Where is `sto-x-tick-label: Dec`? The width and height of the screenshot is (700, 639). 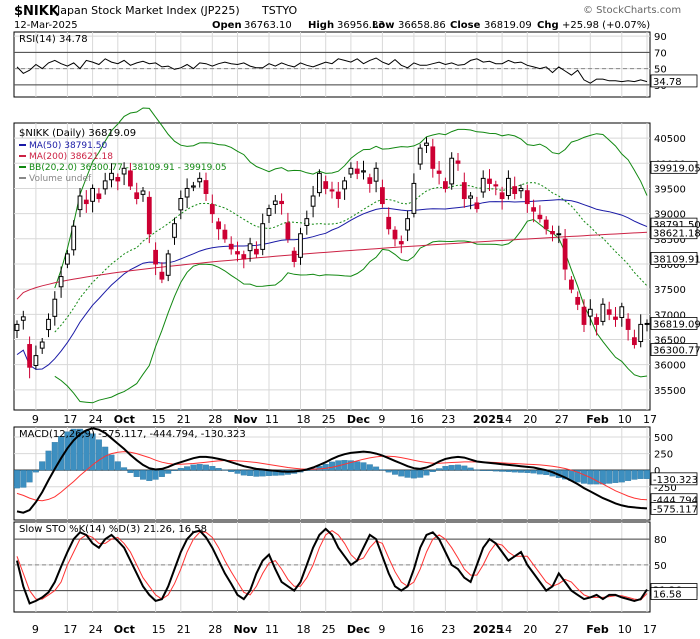
sto-x-tick-label: Dec is located at coordinates (358, 629).